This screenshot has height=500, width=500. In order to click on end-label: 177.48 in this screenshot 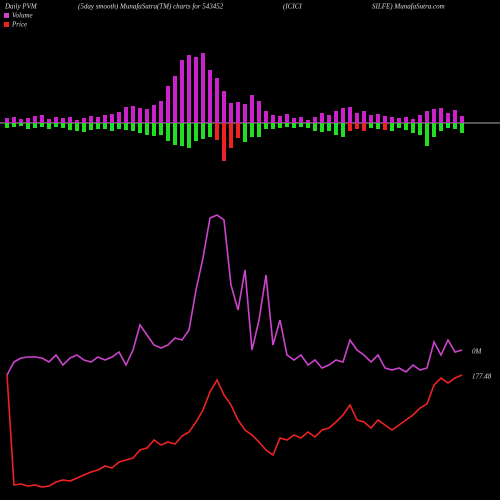, I will do `click(482, 377)`.